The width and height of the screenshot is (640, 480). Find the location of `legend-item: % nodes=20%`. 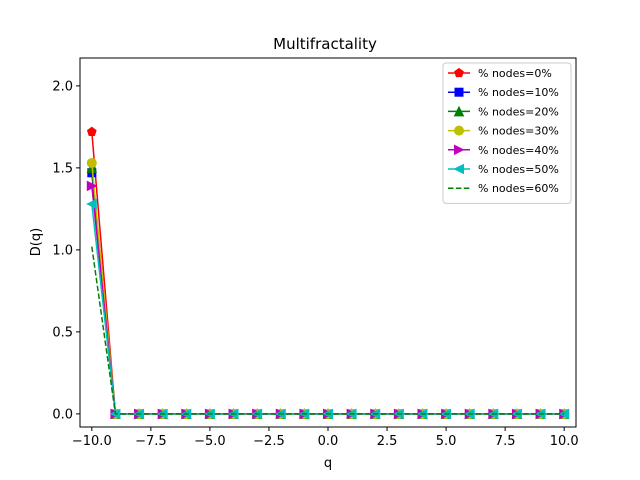

legend-item: % nodes=20% is located at coordinates (503, 111).